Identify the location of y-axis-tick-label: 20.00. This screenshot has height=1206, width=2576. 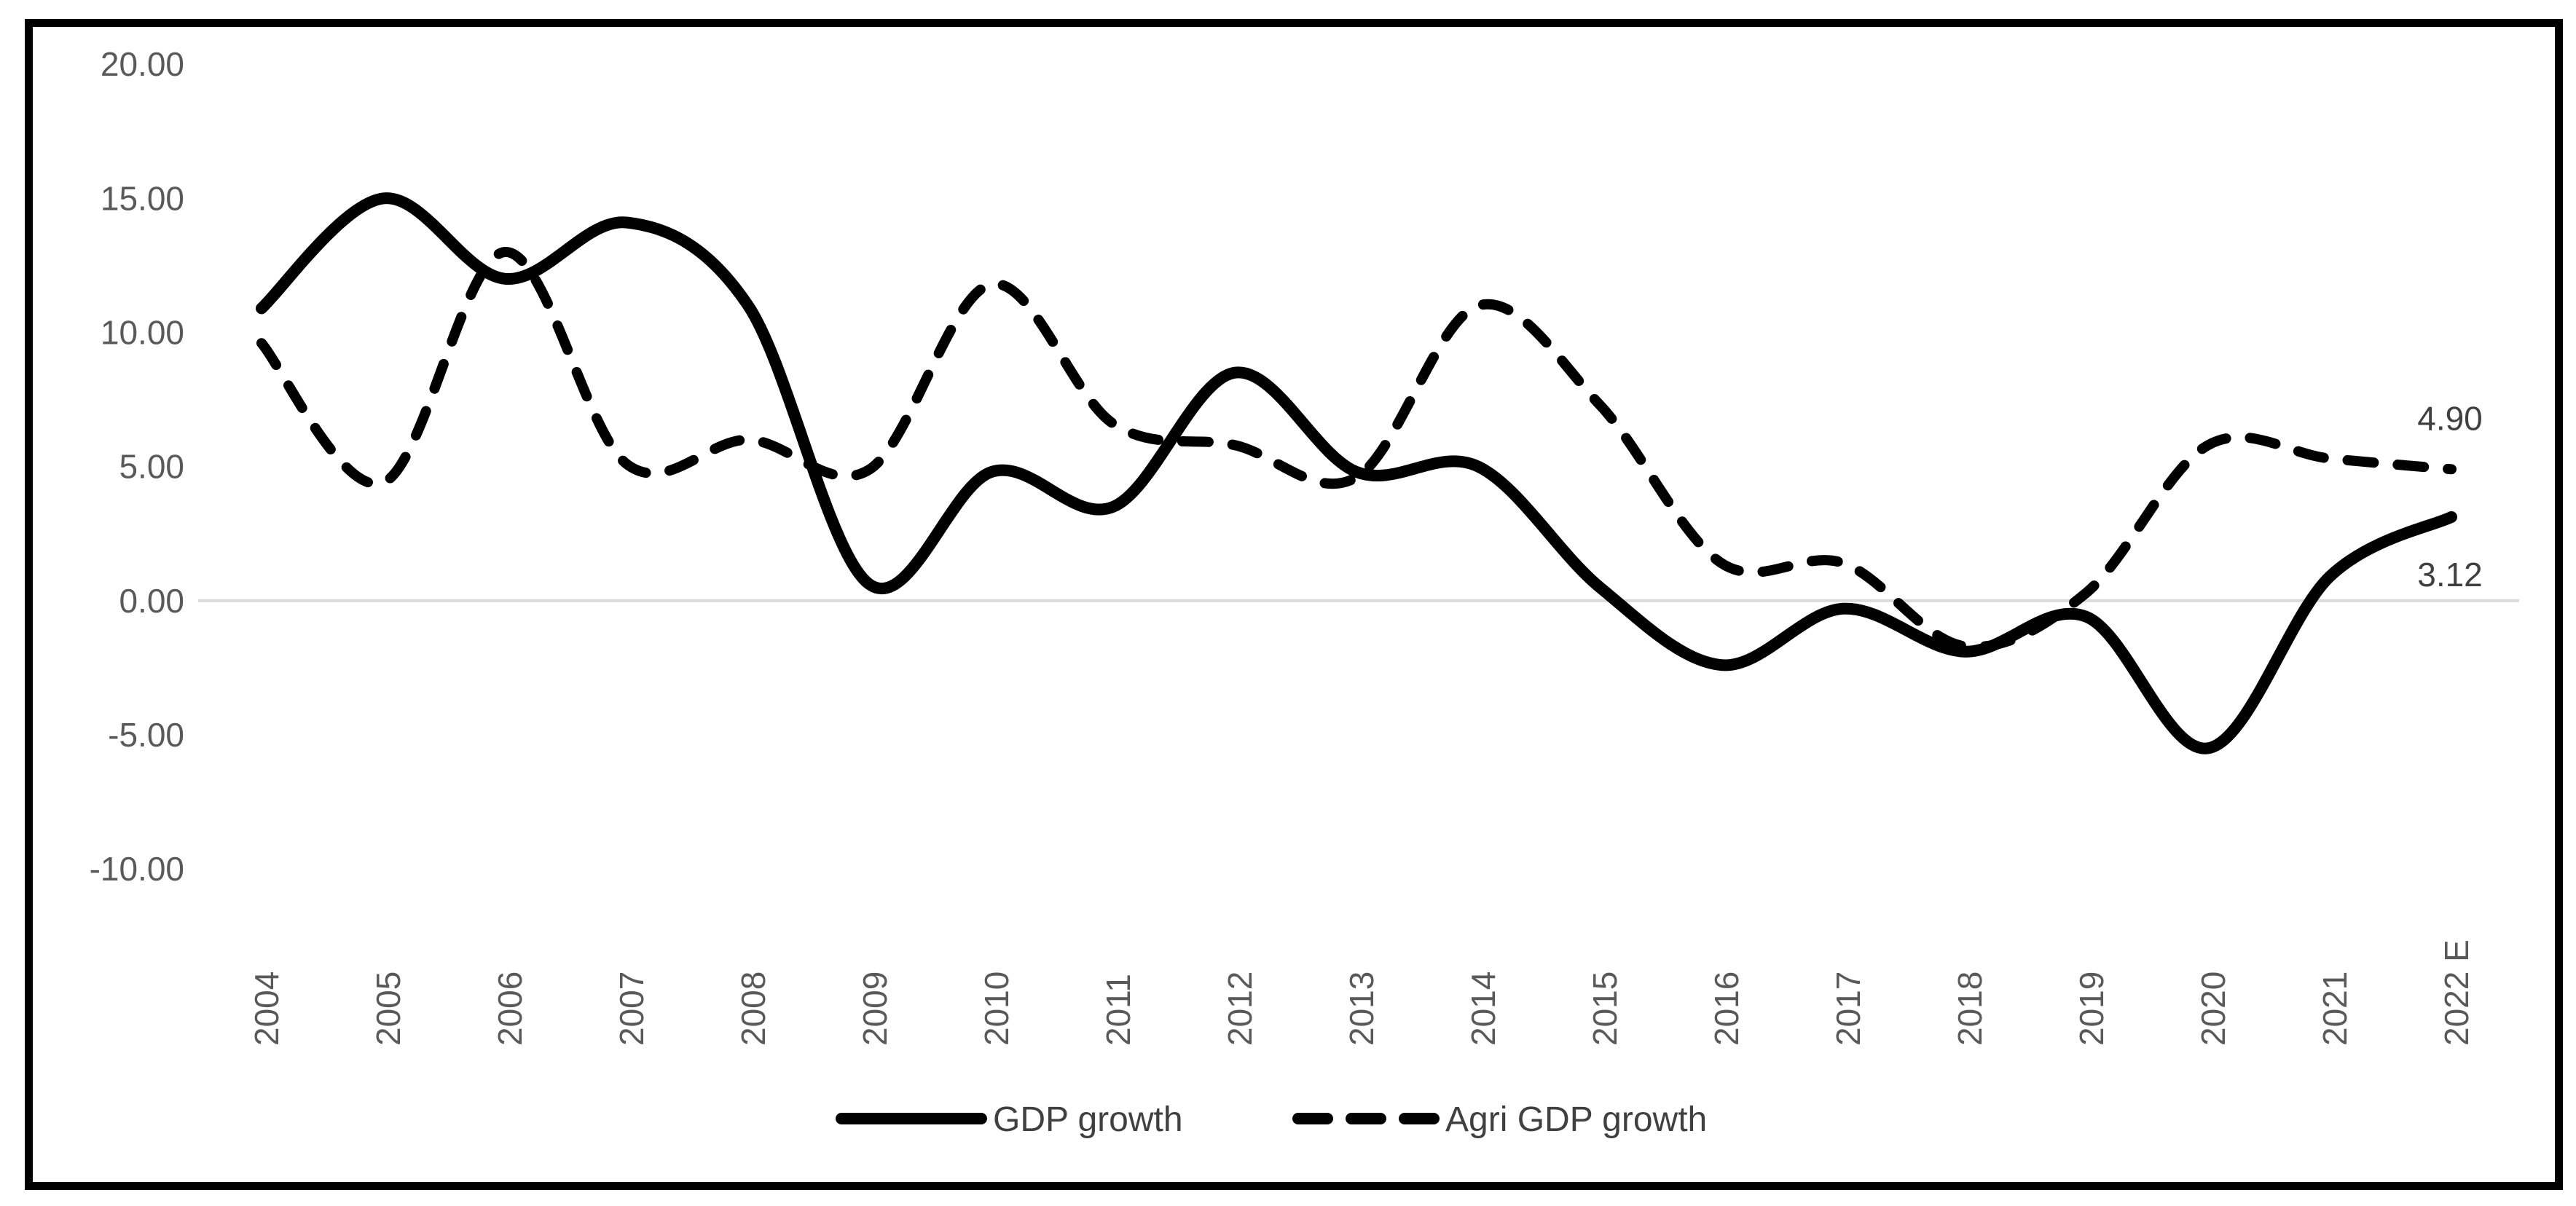
(142, 64).